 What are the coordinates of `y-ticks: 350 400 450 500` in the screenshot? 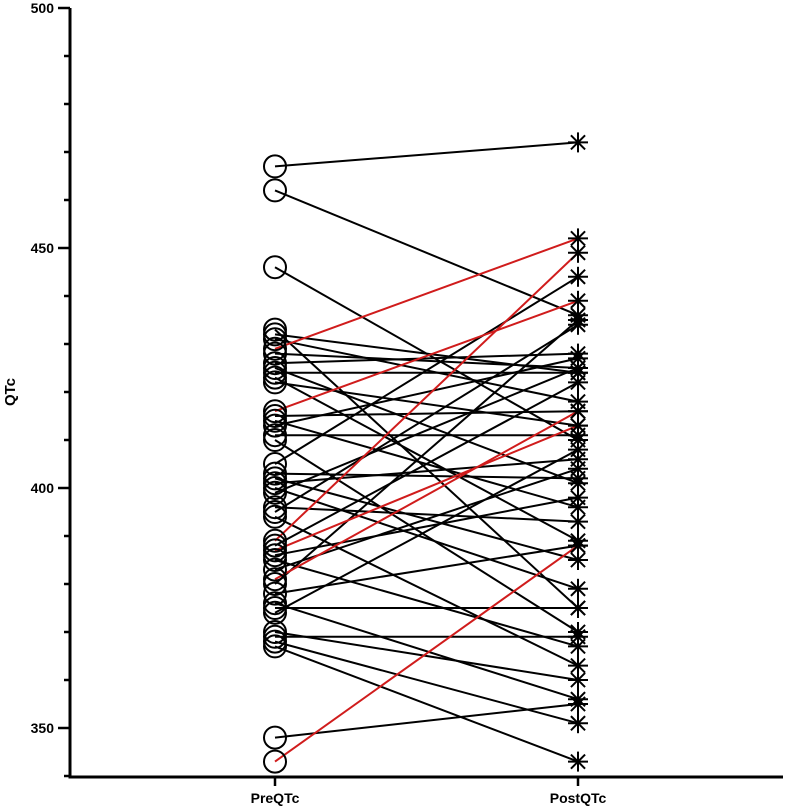 It's located at (50, 389).